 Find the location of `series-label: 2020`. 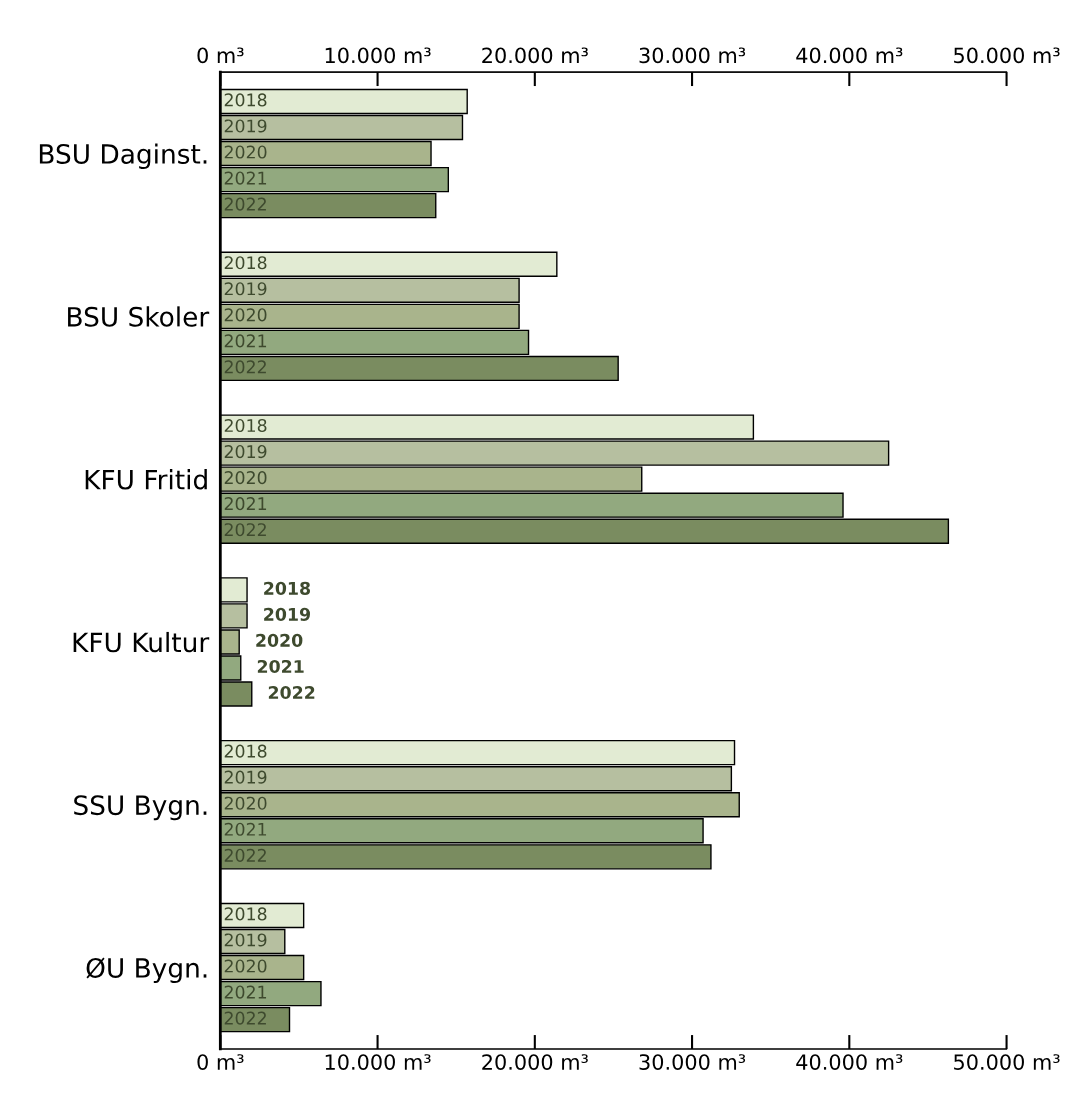

series-label: 2020 is located at coordinates (245, 315).